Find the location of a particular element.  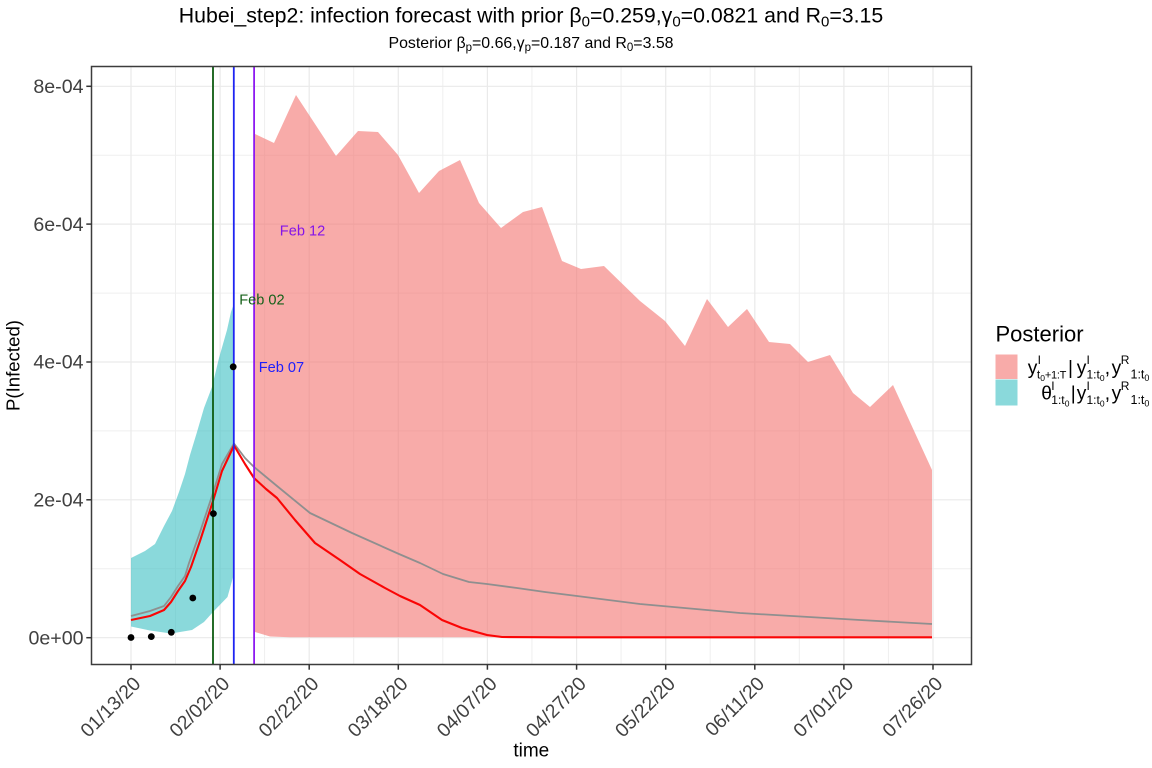

svg-text: 6e-04 is located at coordinates (58, 225).